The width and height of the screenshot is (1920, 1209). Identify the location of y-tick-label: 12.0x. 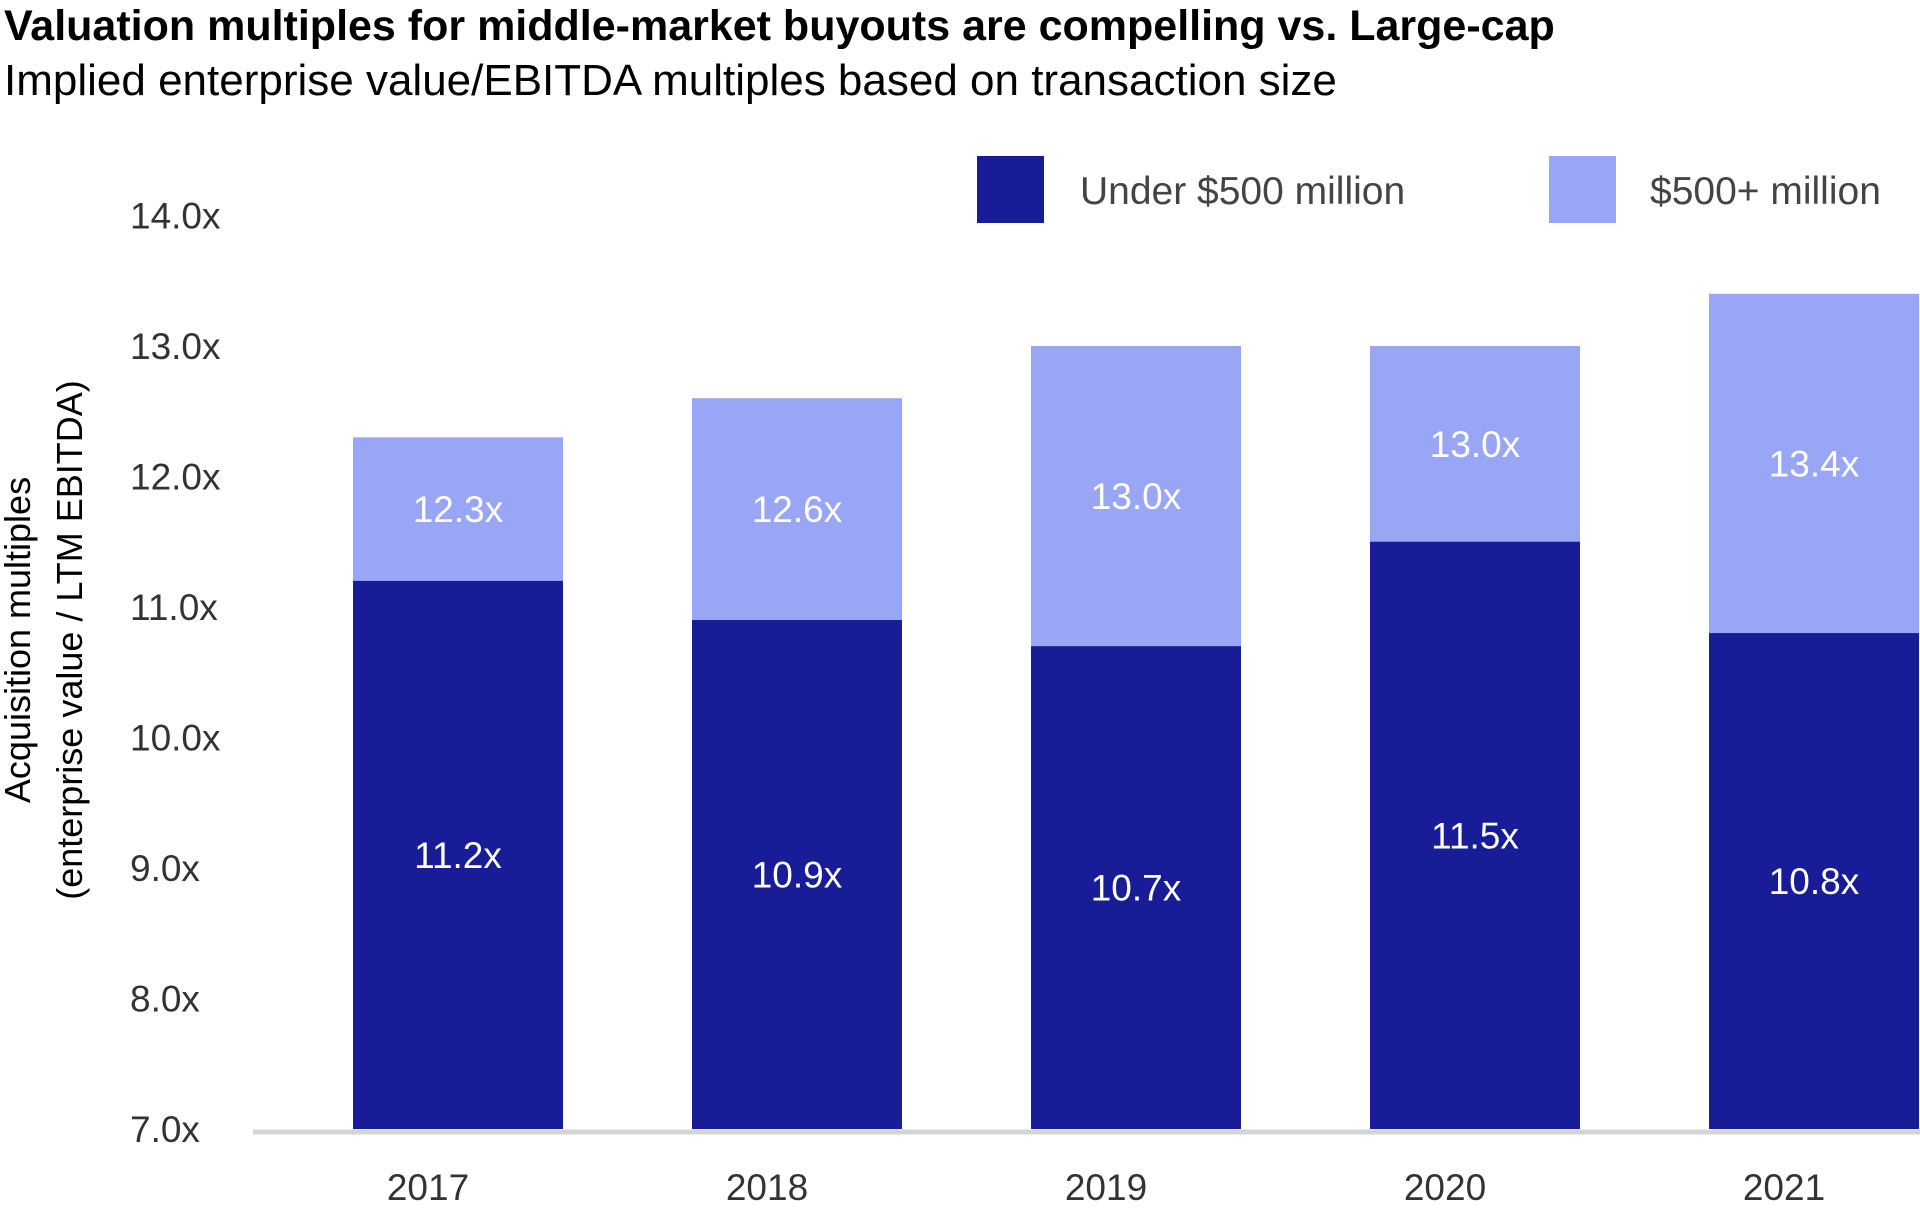
(175, 477).